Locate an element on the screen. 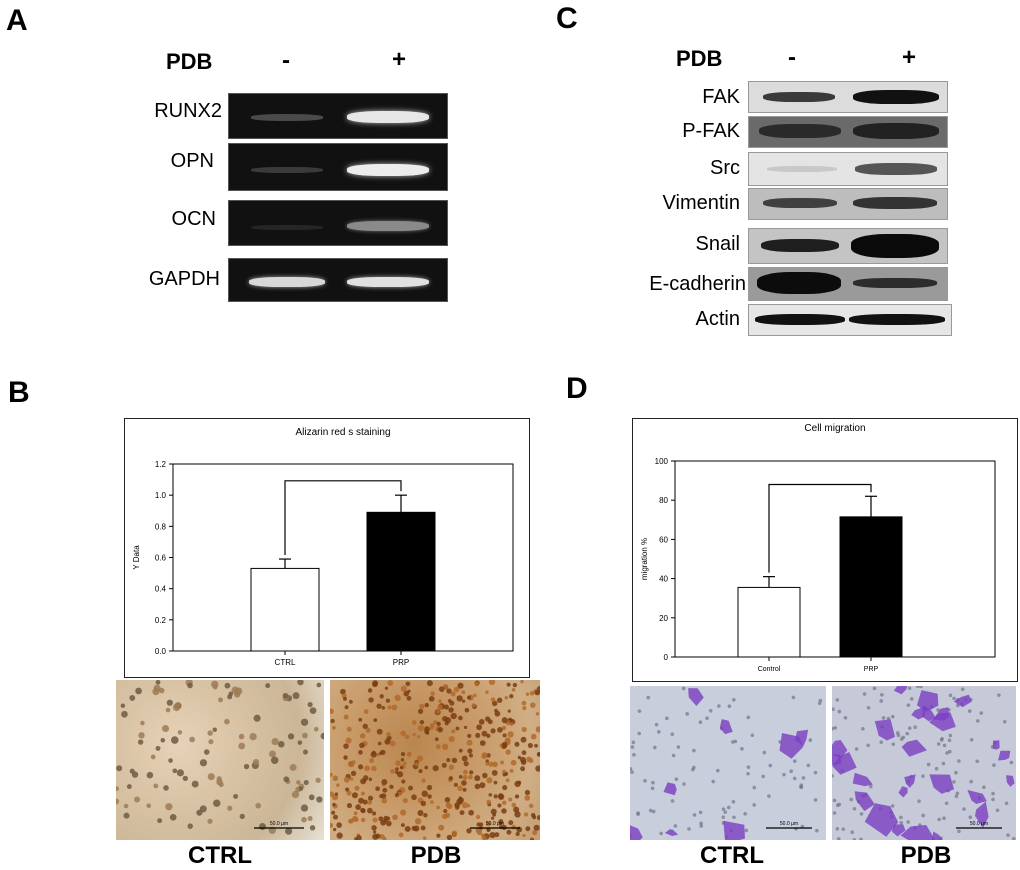 The height and width of the screenshot is (870, 1020). blot-vimentin is located at coordinates (848, 204).